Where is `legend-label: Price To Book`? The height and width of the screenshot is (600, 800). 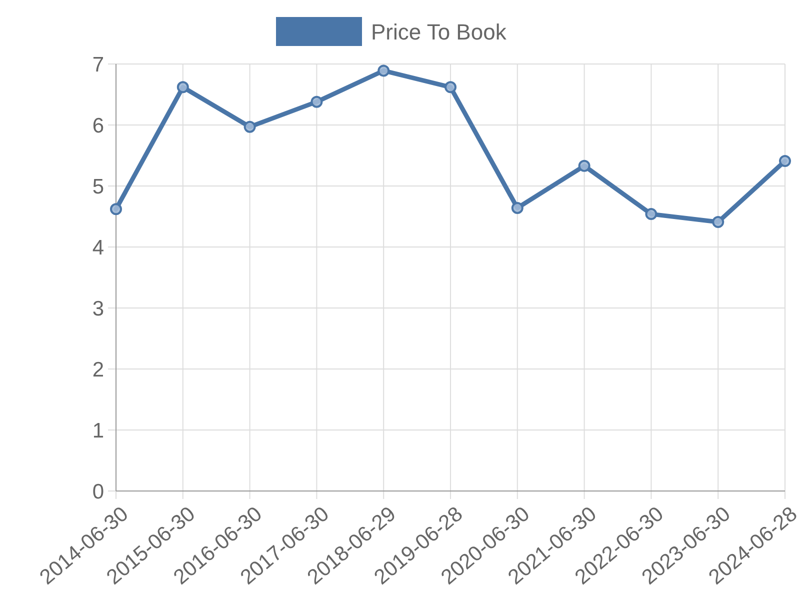
legend-label: Price To Book is located at coordinates (439, 32).